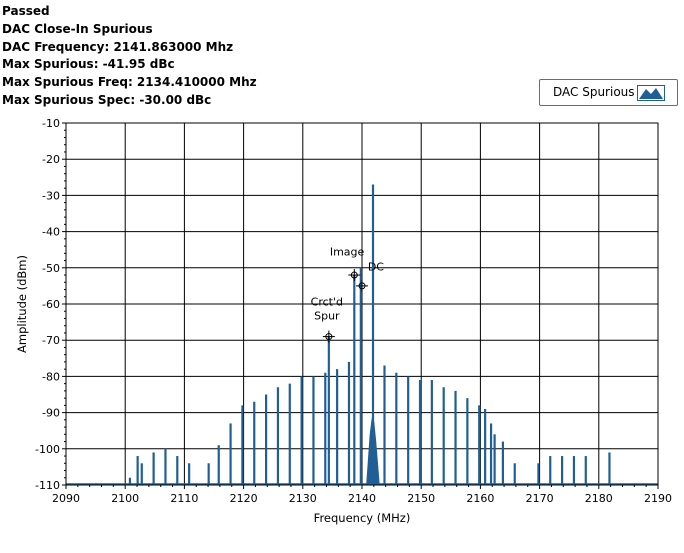 Image resolution: width=684 pixels, height=553 pixels. I want to click on max-spurious-freq: Max Spurious Freq: 2134.410000 Mhz, so click(129, 82).